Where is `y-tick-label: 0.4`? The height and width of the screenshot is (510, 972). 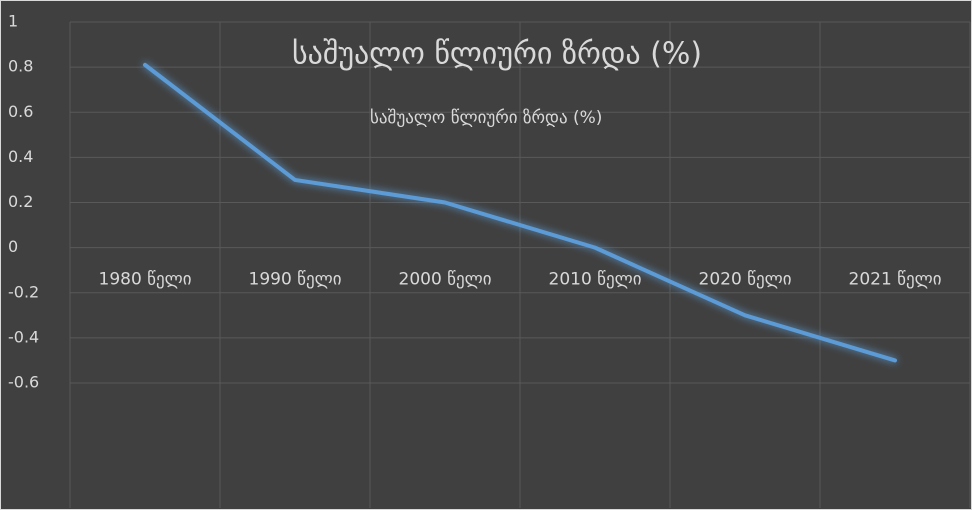
y-tick-label: 0.4 is located at coordinates (20, 156).